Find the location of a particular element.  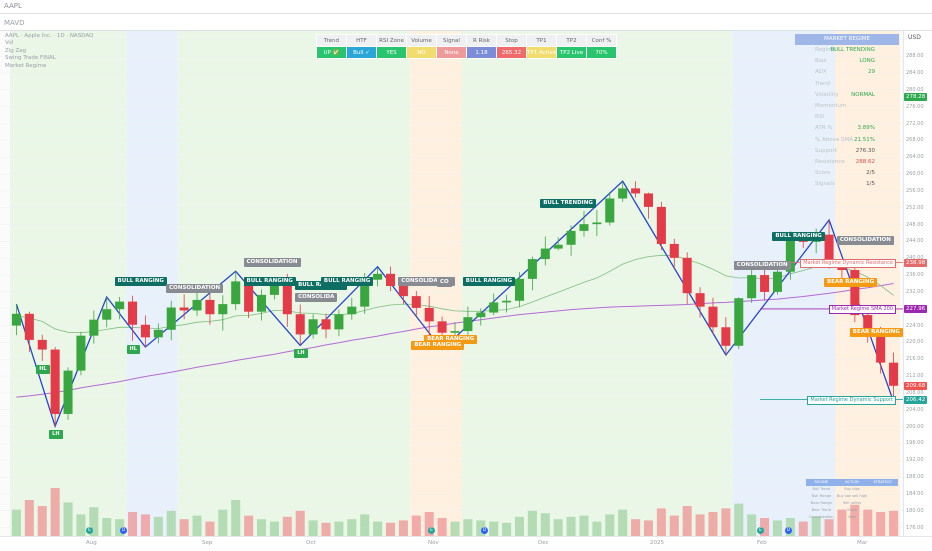

y-tick-label: 192.00 is located at coordinates (915, 460).